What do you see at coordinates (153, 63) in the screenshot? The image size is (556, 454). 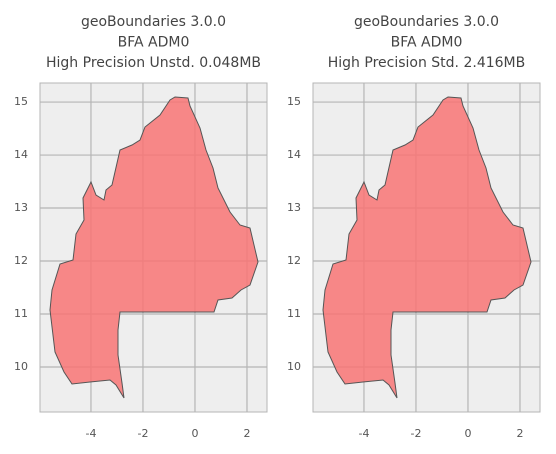 I see `chart-title: High Precision Unstd. 0.048MB` at bounding box center [153, 63].